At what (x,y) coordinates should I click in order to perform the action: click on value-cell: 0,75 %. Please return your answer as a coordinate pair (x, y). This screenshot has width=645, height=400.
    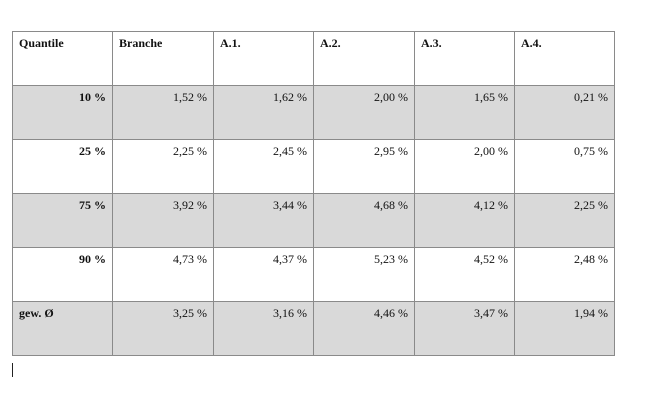
    Looking at the image, I should click on (564, 166).